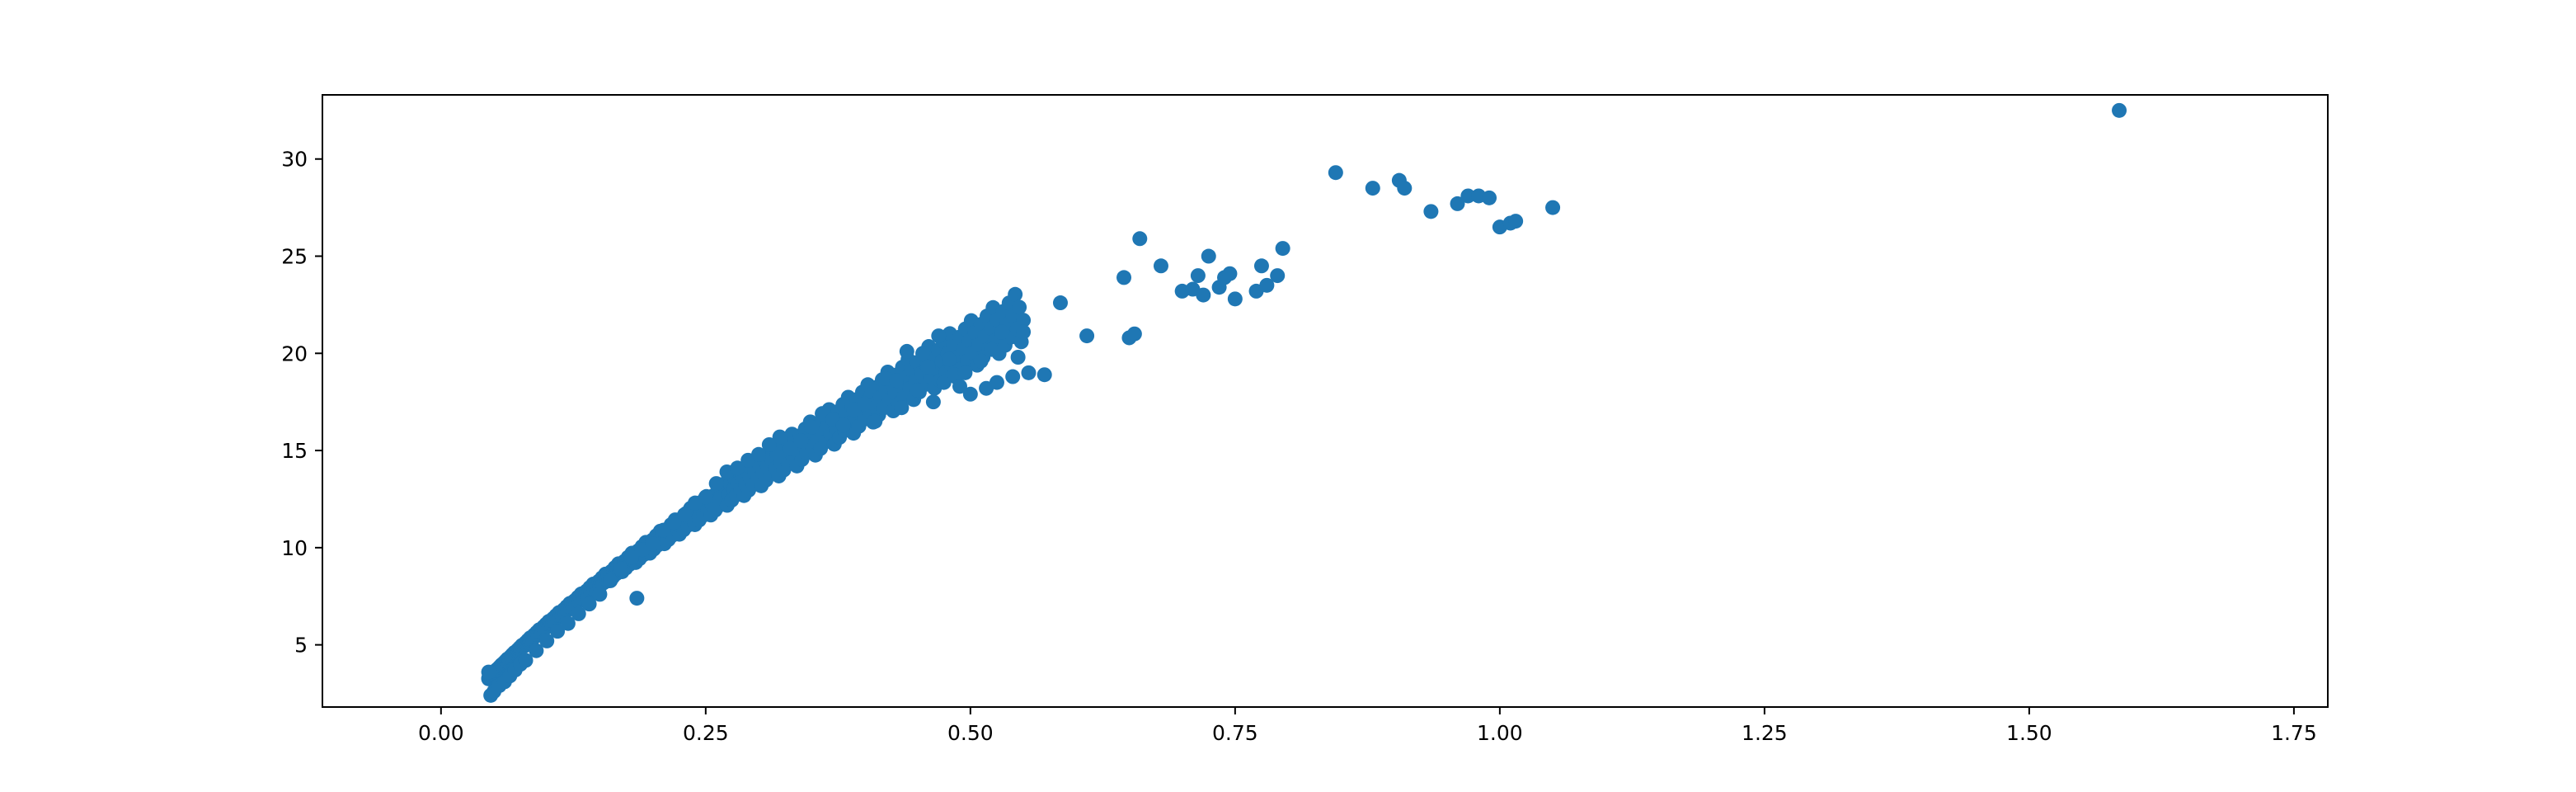  Describe the element at coordinates (2294, 733) in the screenshot. I see `x-tick-label: 1.75` at that location.